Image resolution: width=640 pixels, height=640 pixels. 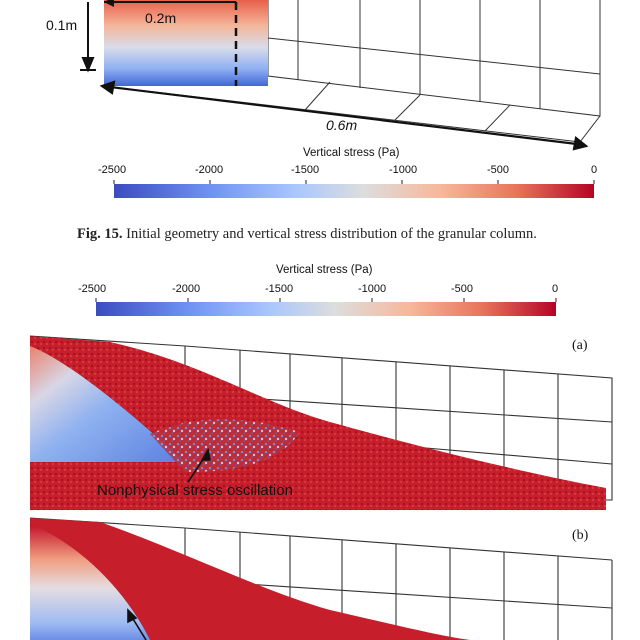 What do you see at coordinates (580, 345) in the screenshot?
I see `panel-a-letter: (a)` at bounding box center [580, 345].